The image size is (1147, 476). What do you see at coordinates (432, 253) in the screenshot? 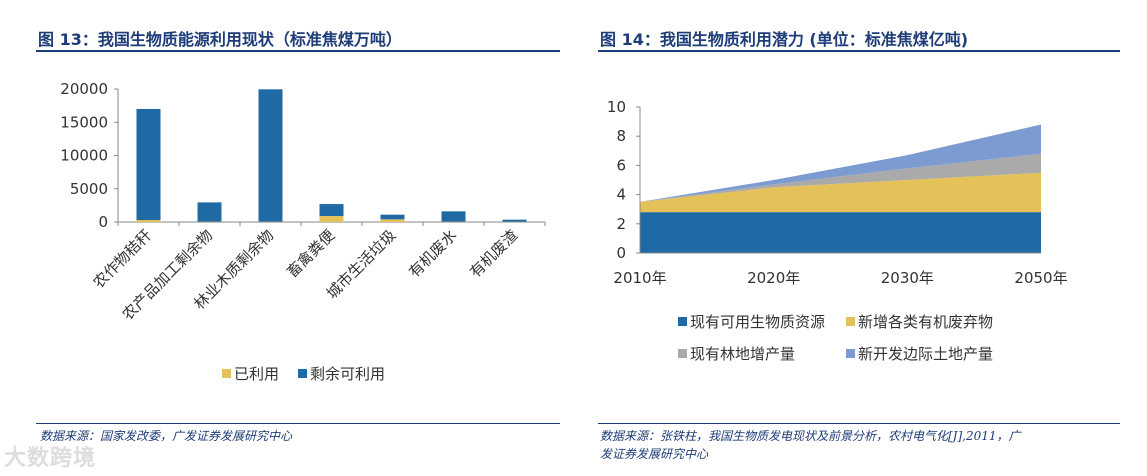
I see `x-category-label: 有机废水` at bounding box center [432, 253].